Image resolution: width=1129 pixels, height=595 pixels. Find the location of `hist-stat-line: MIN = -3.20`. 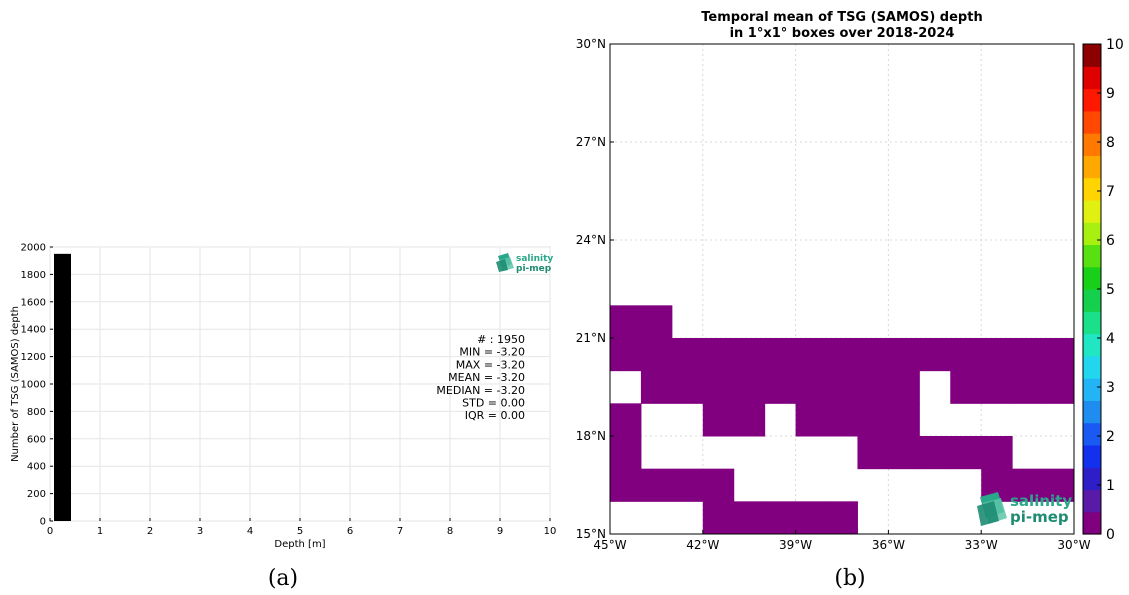

hist-stat-line: MIN = -3.20 is located at coordinates (492, 352).